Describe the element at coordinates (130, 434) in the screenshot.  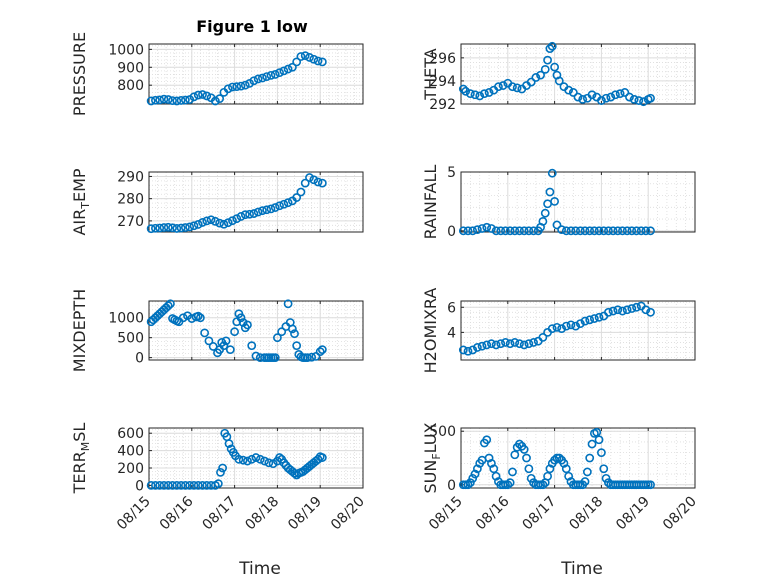
I see `y-tick-label: 600` at that location.